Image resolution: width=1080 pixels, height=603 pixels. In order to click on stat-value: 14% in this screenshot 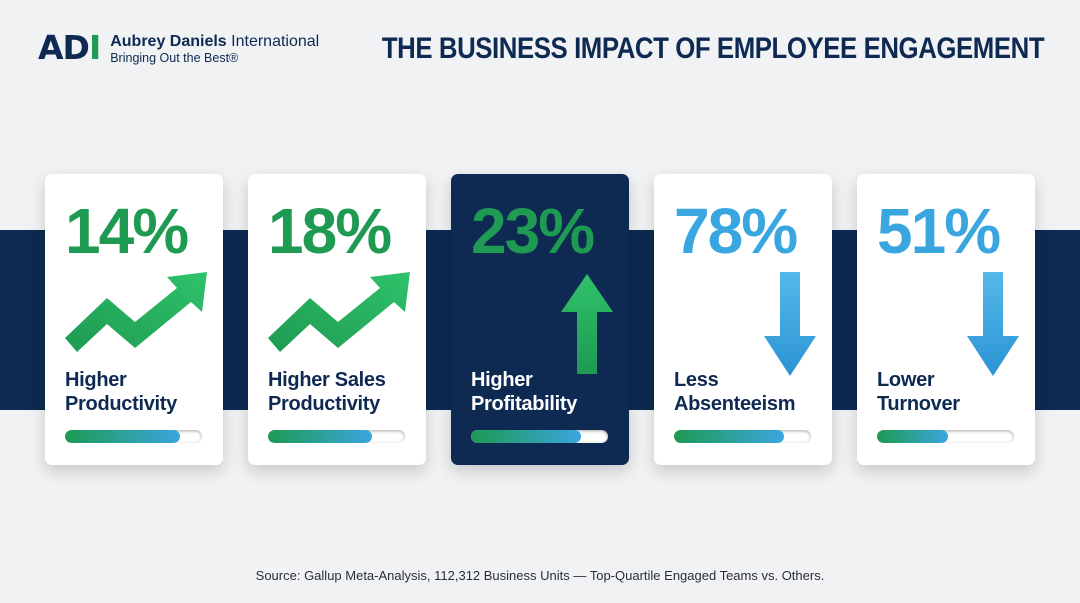, I will do `click(127, 231)`.